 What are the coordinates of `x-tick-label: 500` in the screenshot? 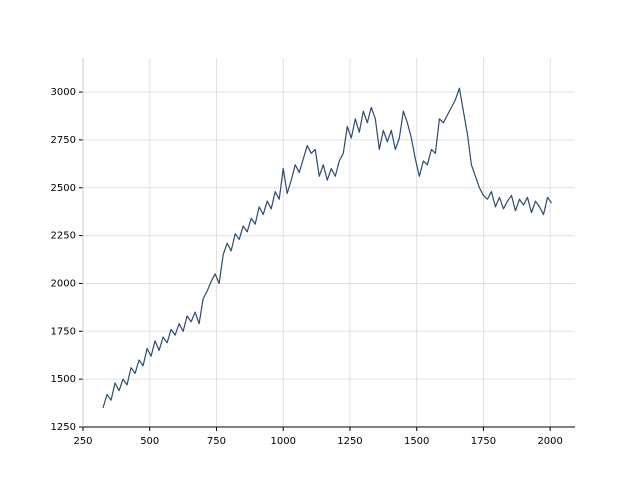 It's located at (149, 441).